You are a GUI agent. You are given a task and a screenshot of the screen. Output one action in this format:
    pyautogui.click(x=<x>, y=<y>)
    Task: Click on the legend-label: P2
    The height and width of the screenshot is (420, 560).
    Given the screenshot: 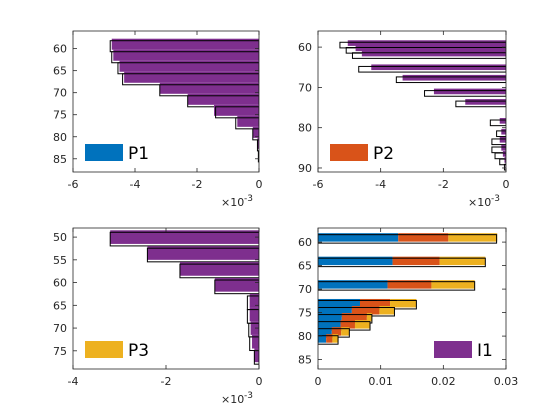 What is the action you would take?
    pyautogui.click(x=383, y=154)
    